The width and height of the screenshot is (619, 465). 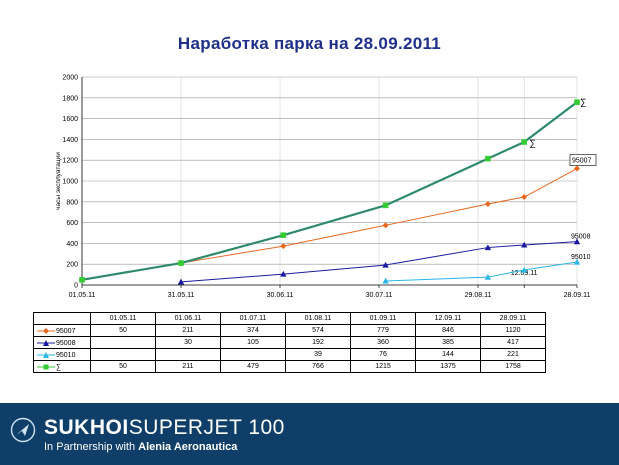 What do you see at coordinates (82, 295) in the screenshot?
I see `x-tick-label: 01.05.11` at bounding box center [82, 295].